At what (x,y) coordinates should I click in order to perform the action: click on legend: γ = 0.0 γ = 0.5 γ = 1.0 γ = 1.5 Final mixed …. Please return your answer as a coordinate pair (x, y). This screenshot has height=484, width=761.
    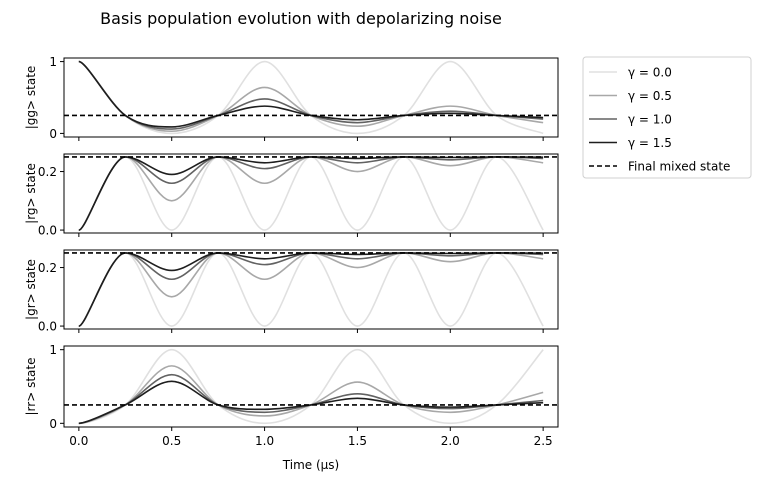
    Looking at the image, I should click on (667, 117).